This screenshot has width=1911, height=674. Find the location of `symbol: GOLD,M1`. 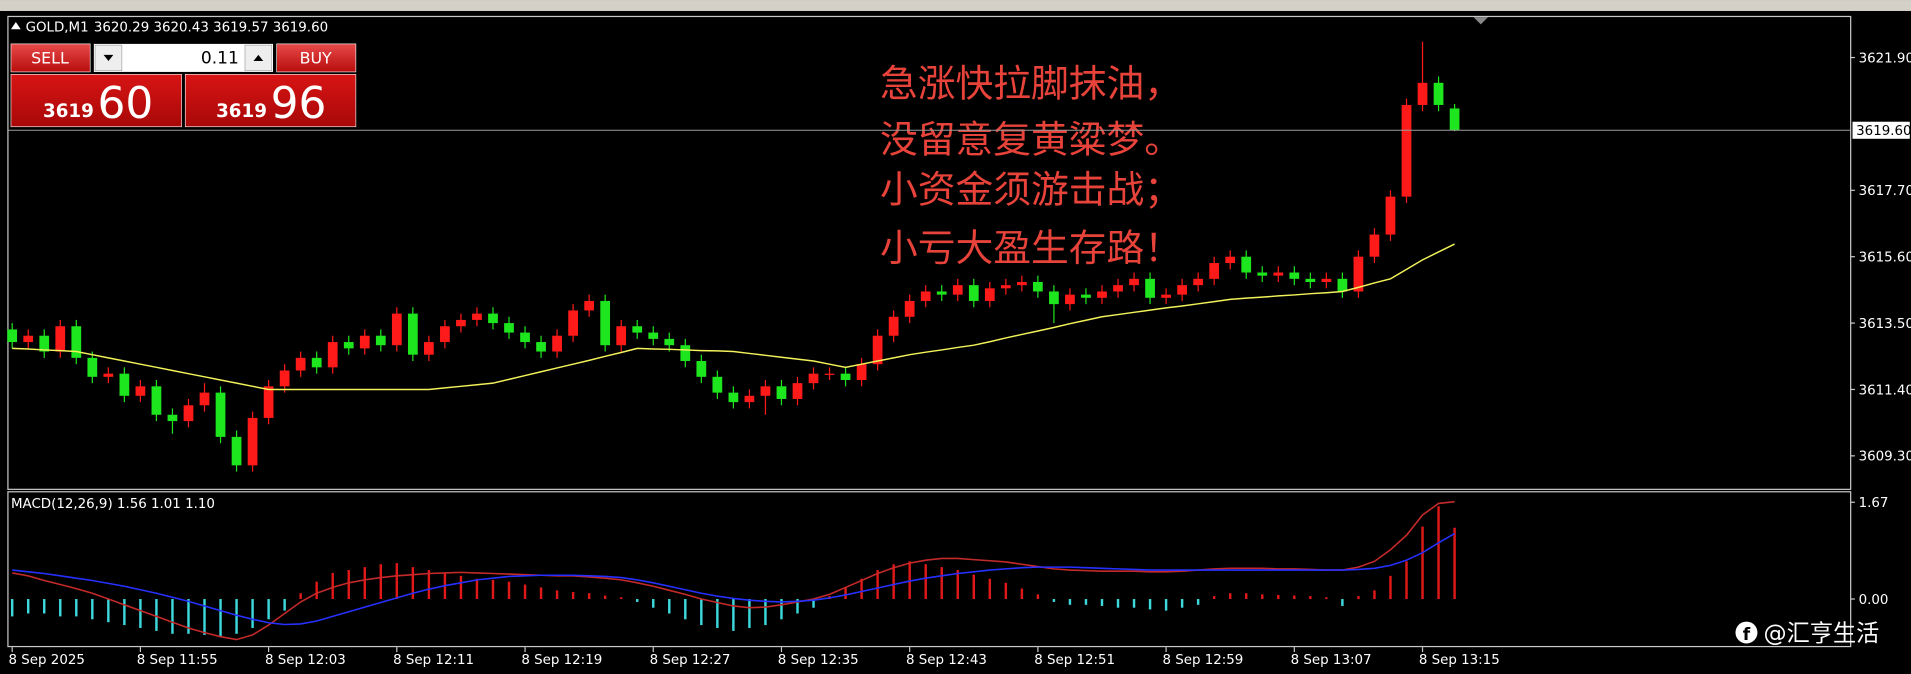

symbol: GOLD,M1 is located at coordinates (57, 28).